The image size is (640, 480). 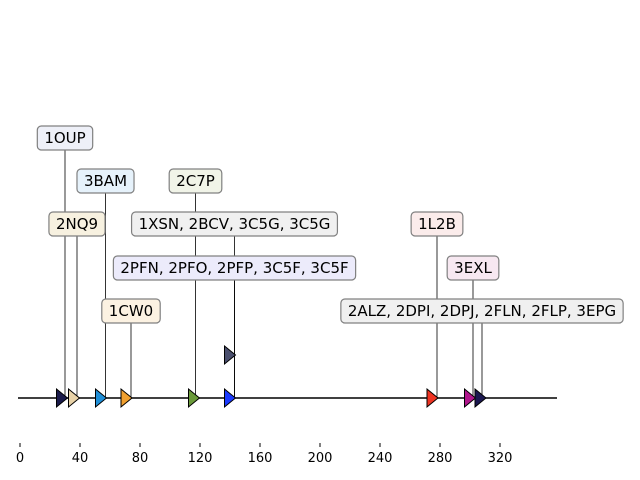 I want to click on label-text: 1L2B, so click(x=437, y=224).